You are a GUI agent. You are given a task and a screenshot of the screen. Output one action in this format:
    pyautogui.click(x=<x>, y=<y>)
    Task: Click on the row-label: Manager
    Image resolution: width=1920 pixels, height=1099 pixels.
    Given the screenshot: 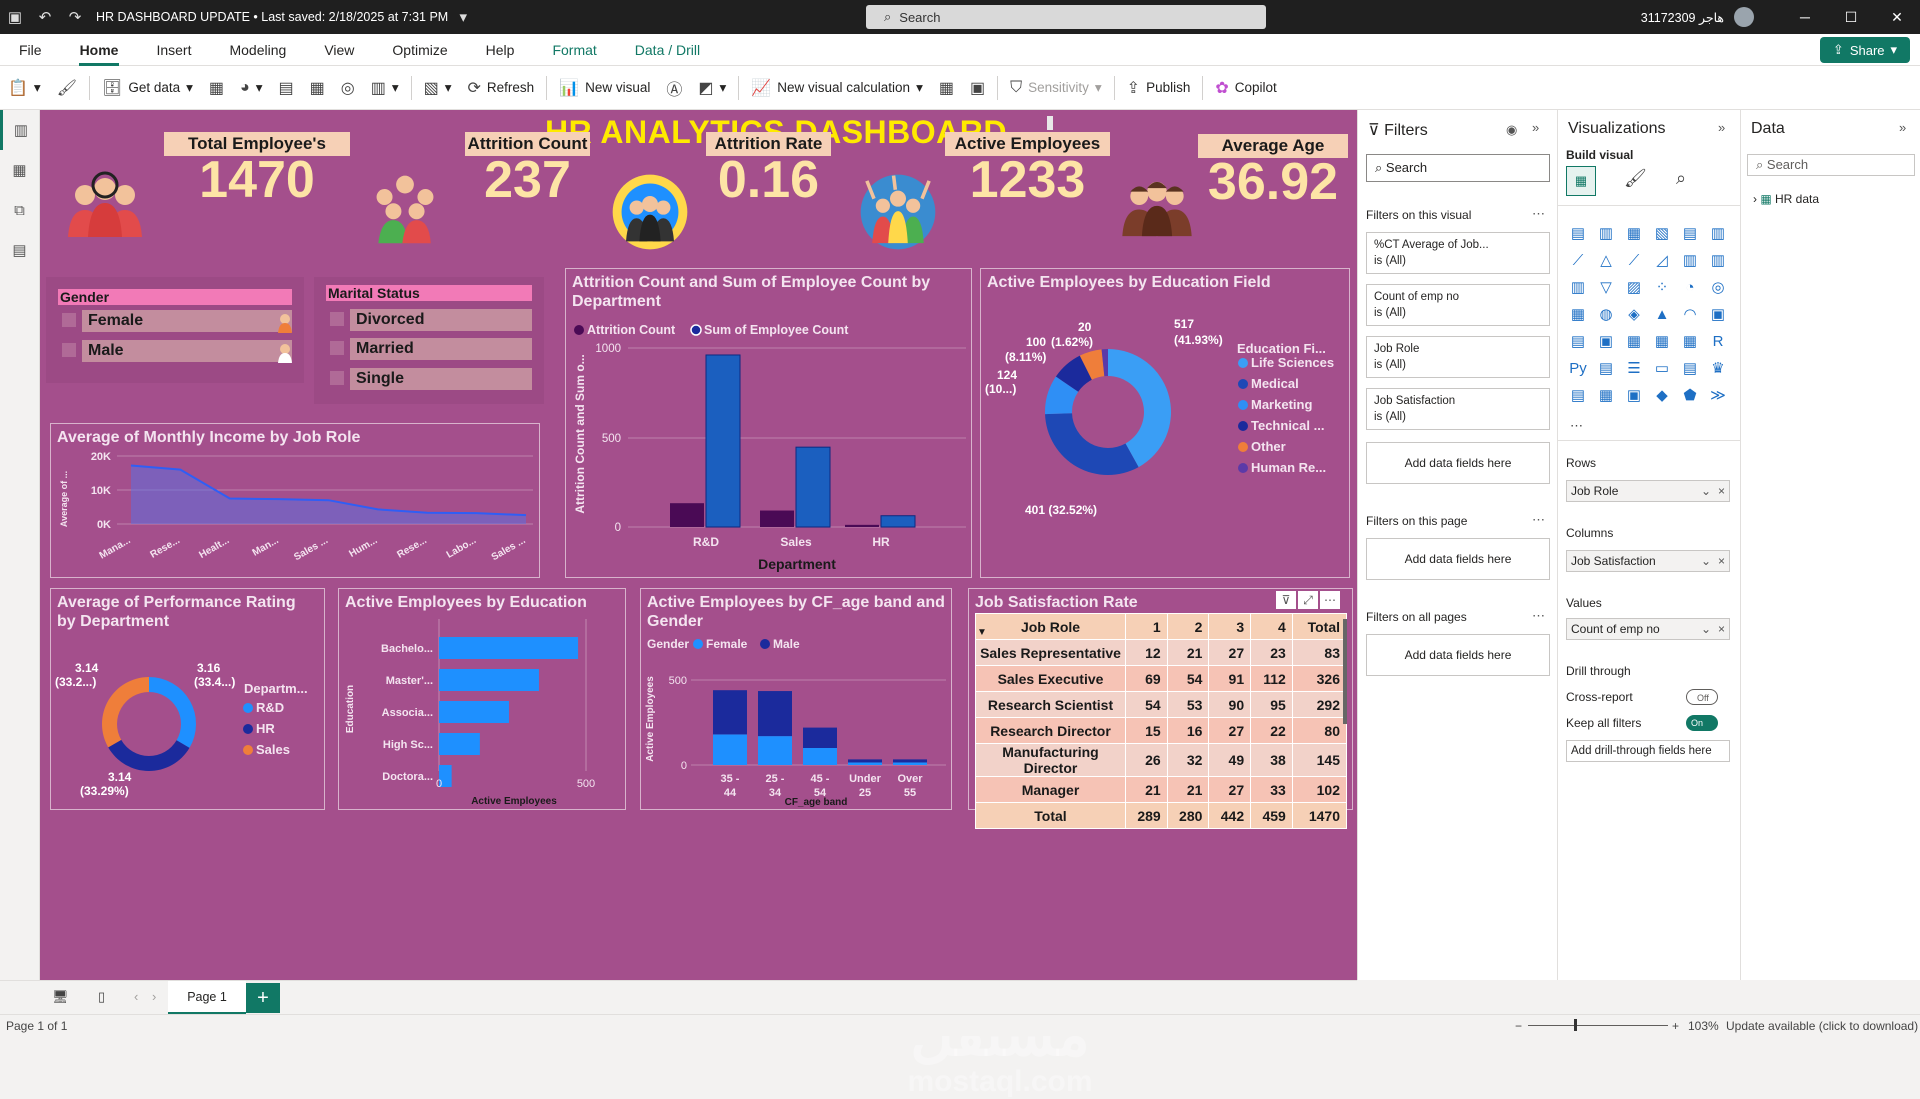 What is the action you would take?
    pyautogui.click(x=1050, y=789)
    